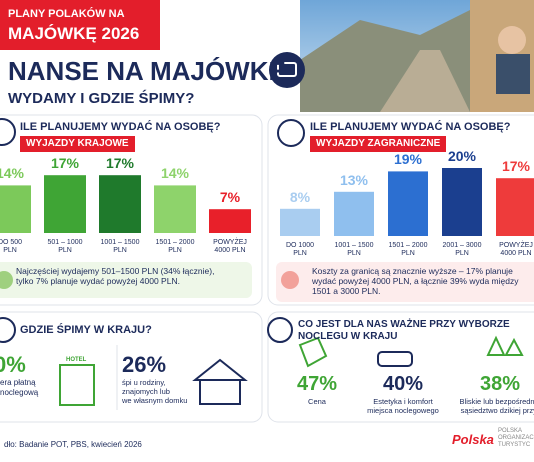 The image size is (534, 462). Describe the element at coordinates (408, 159) in the screenshot. I see `value-label: 19%` at that location.